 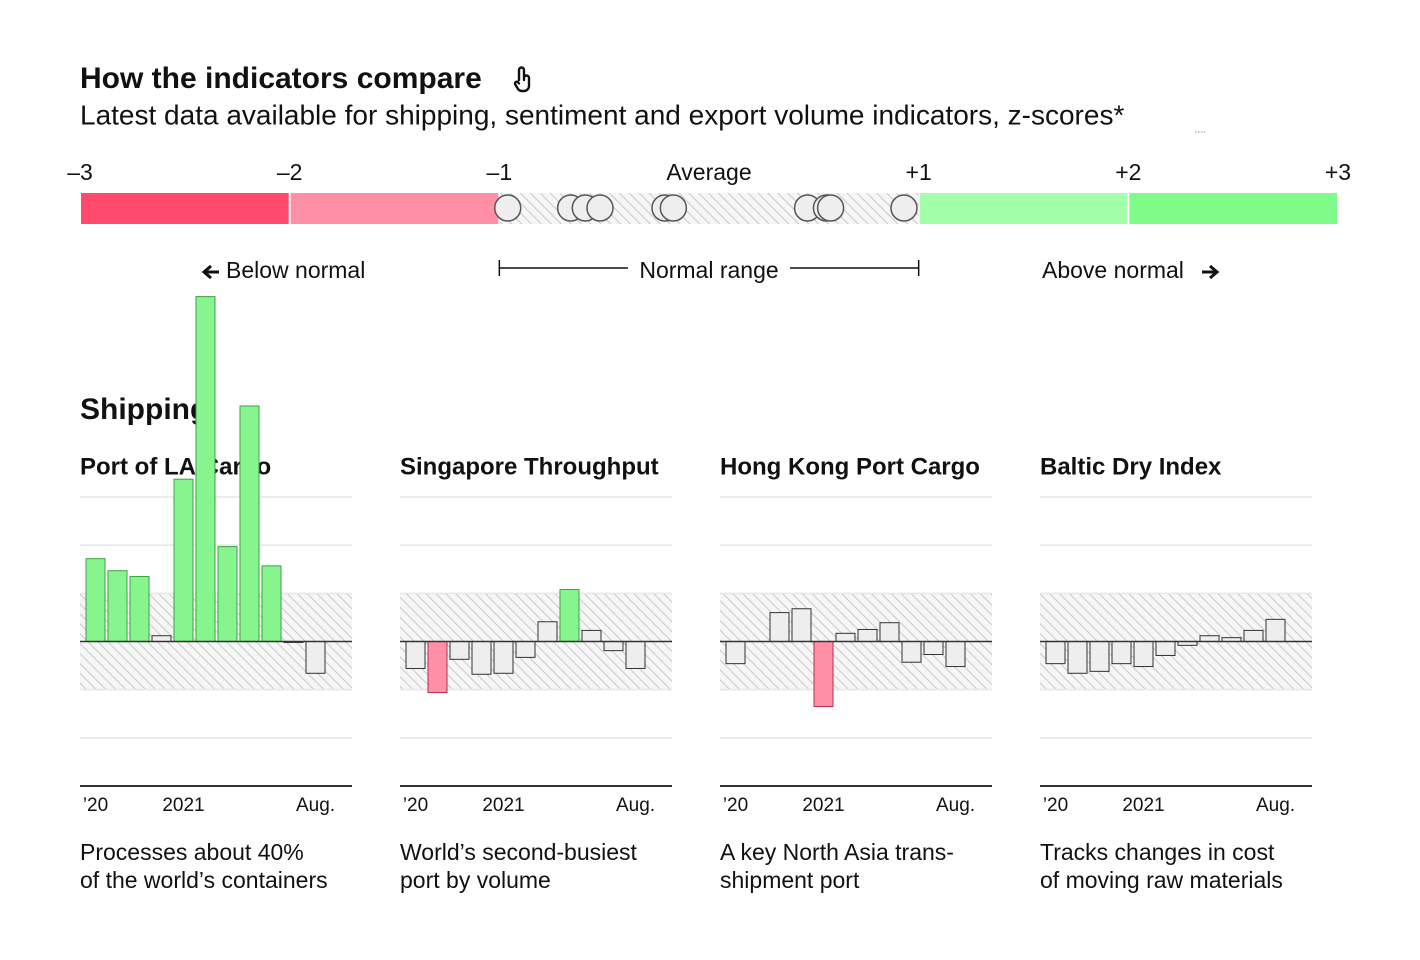 What do you see at coordinates (708, 172) in the screenshot?
I see `scale-tick-label: Average` at bounding box center [708, 172].